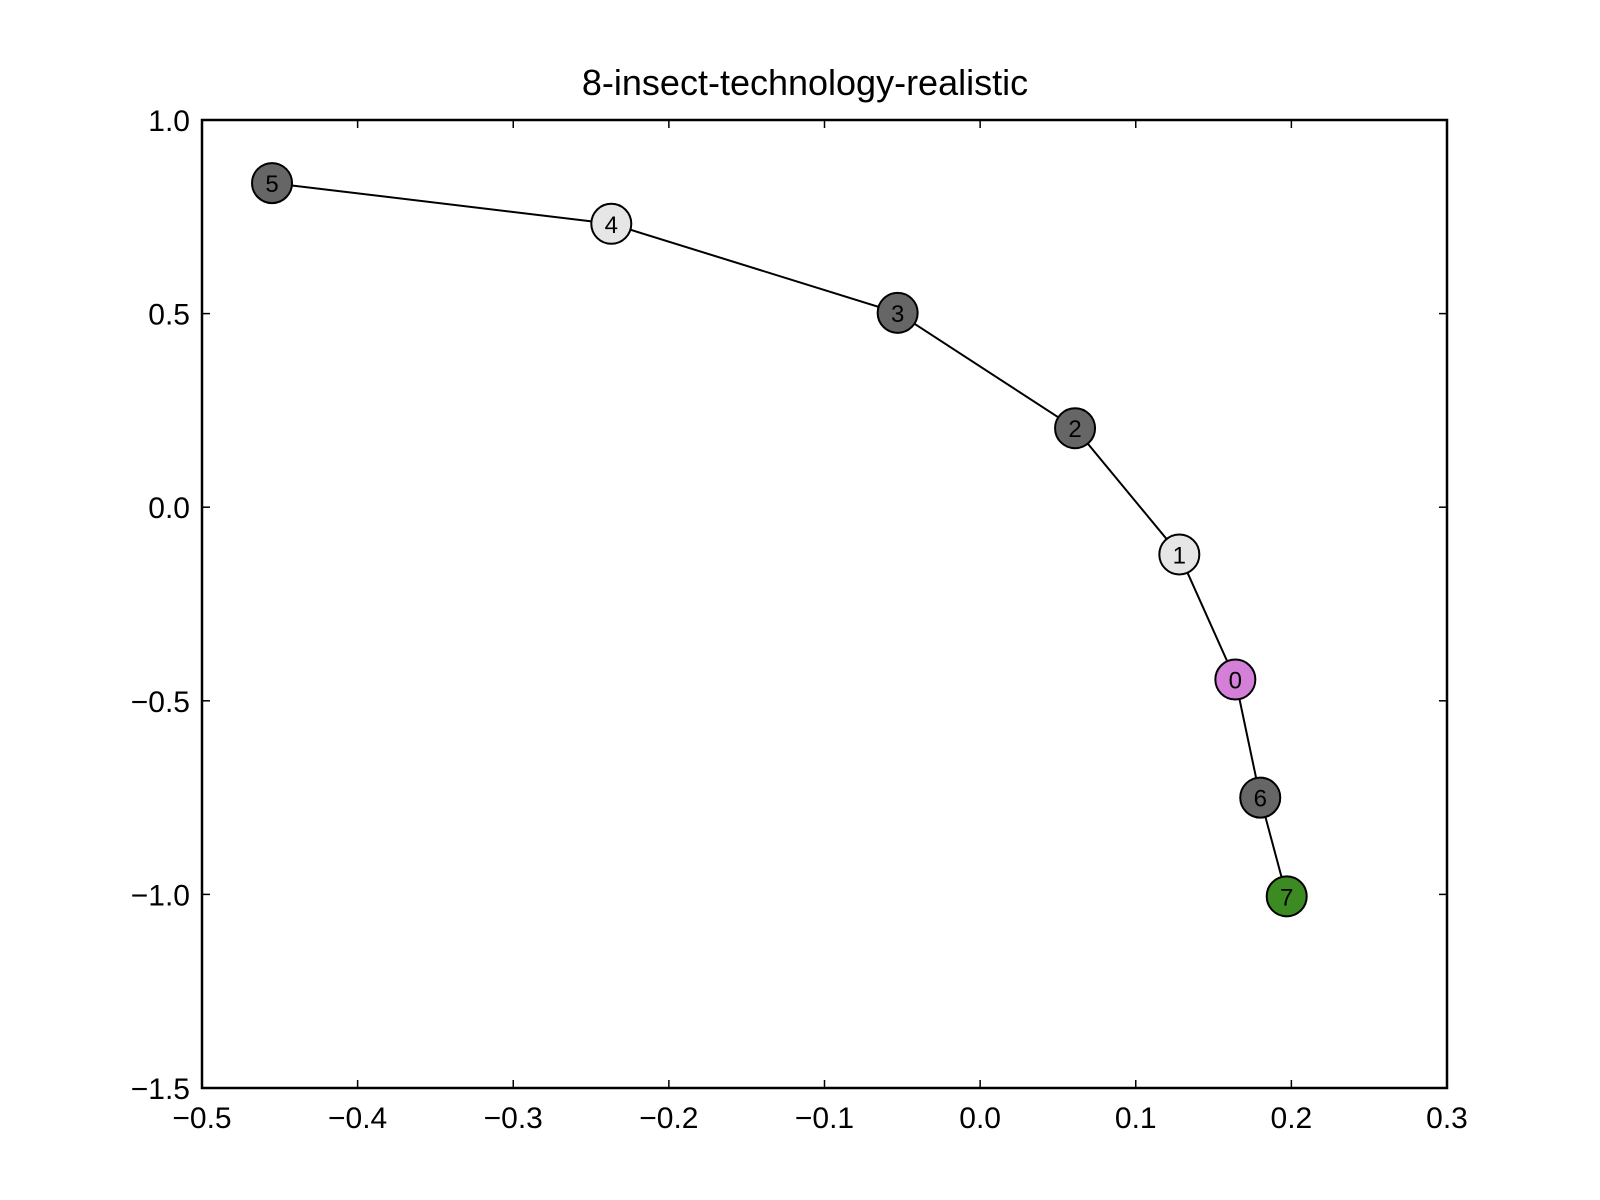  I want to click on x-tick-label: 0.0, so click(980, 1118).